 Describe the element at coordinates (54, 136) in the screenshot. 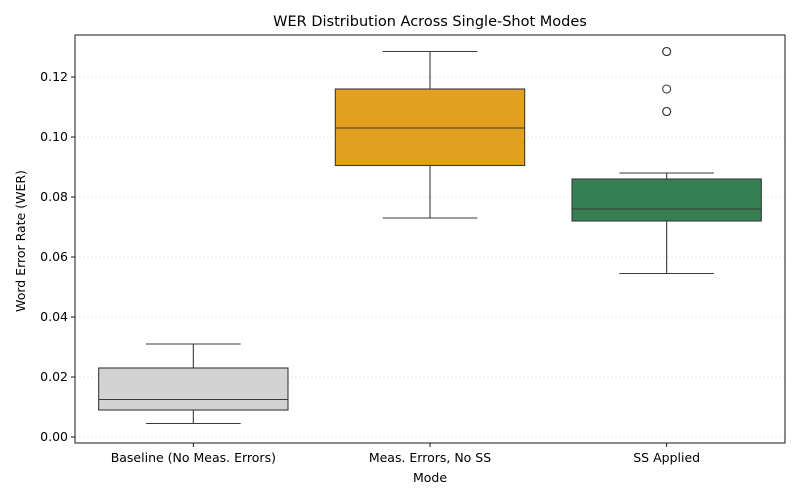

I see `y-tick-label: 0.10` at that location.